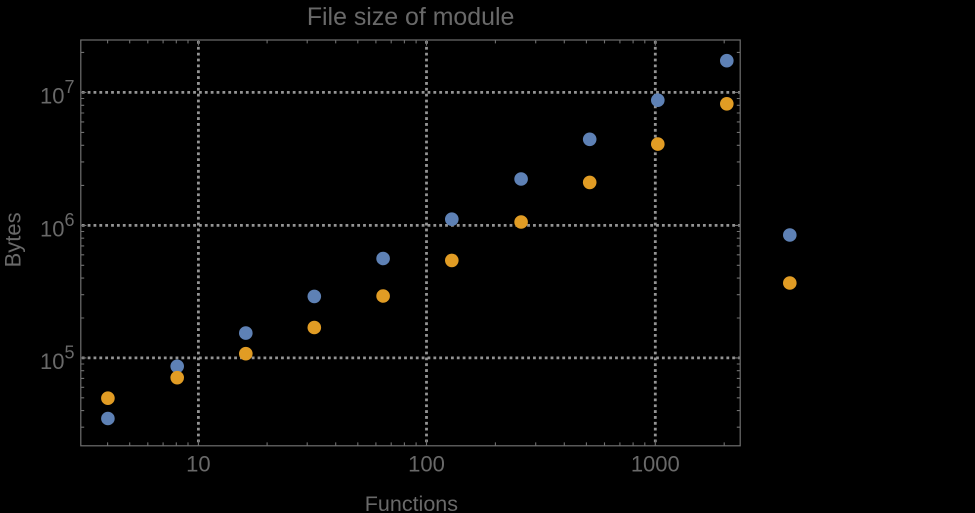 This screenshot has height=513, width=975. Describe the element at coordinates (411, 17) in the screenshot. I see `svg-text: File size of module` at that location.